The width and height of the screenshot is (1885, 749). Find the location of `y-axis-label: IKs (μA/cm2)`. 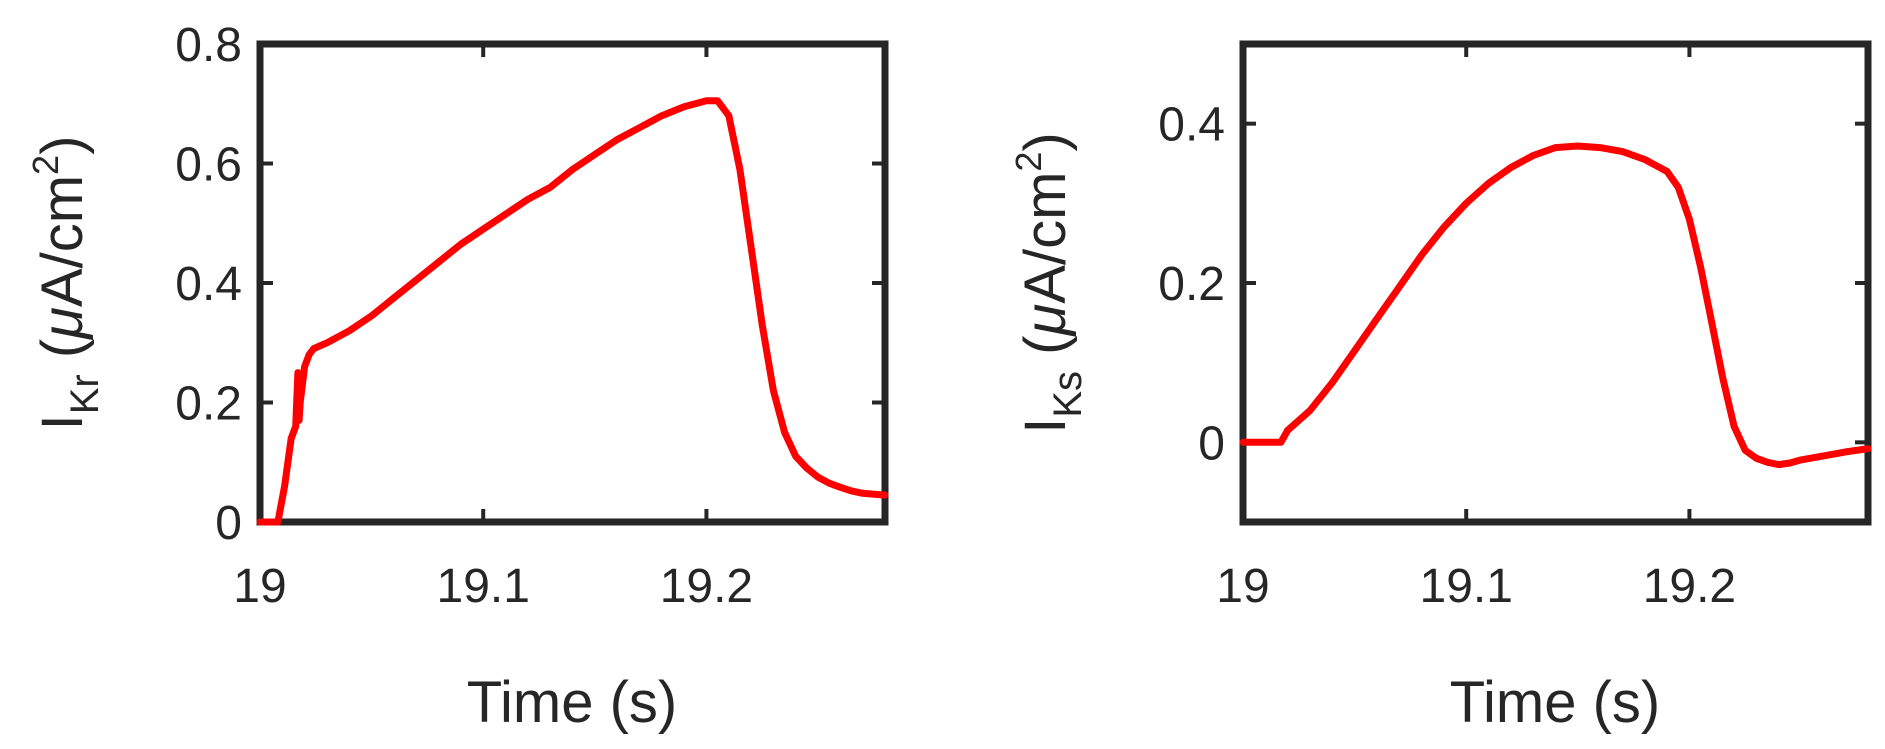

y-axis-label: IKs (μA/cm2) is located at coordinates (1049, 283).